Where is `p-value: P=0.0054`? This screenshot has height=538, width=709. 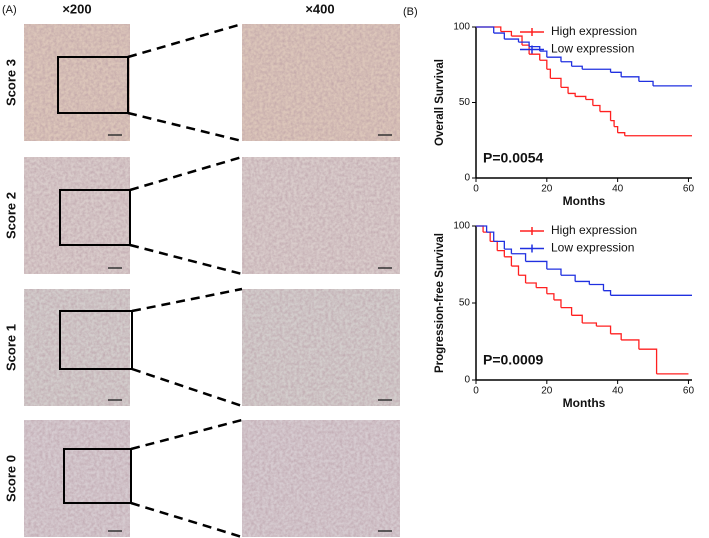
p-value: P=0.0054 is located at coordinates (513, 158).